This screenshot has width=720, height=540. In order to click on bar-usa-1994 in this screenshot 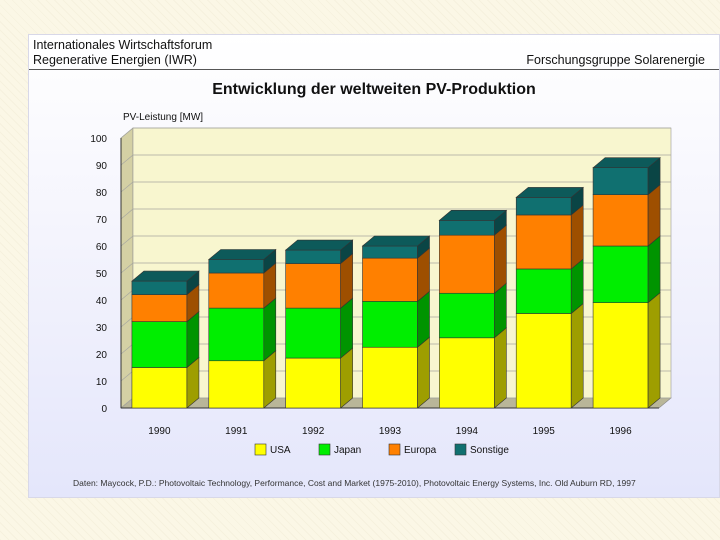, I will do `click(467, 373)`.